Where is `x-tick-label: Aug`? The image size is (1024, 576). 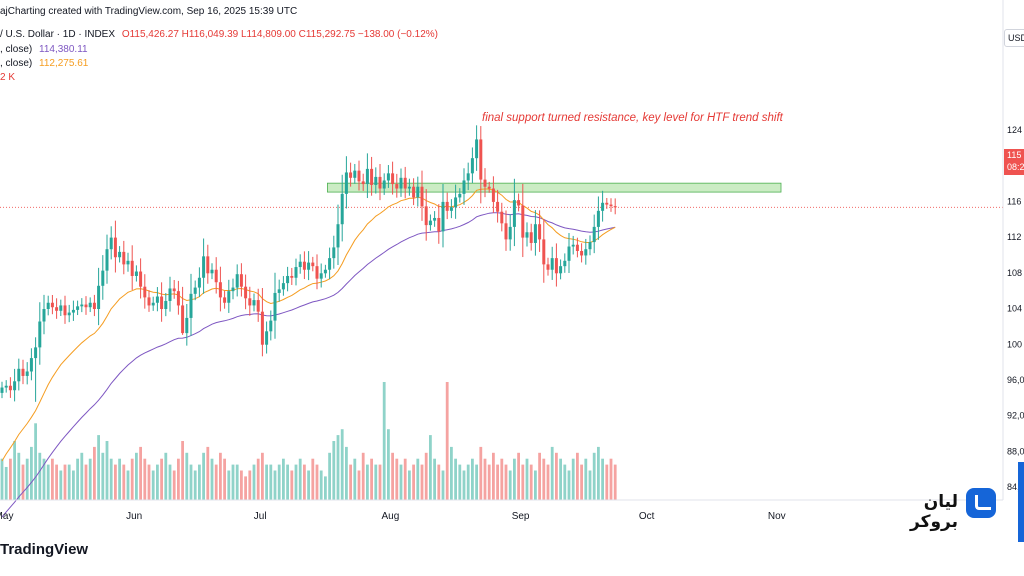
x-tick-label: Aug is located at coordinates (391, 516).